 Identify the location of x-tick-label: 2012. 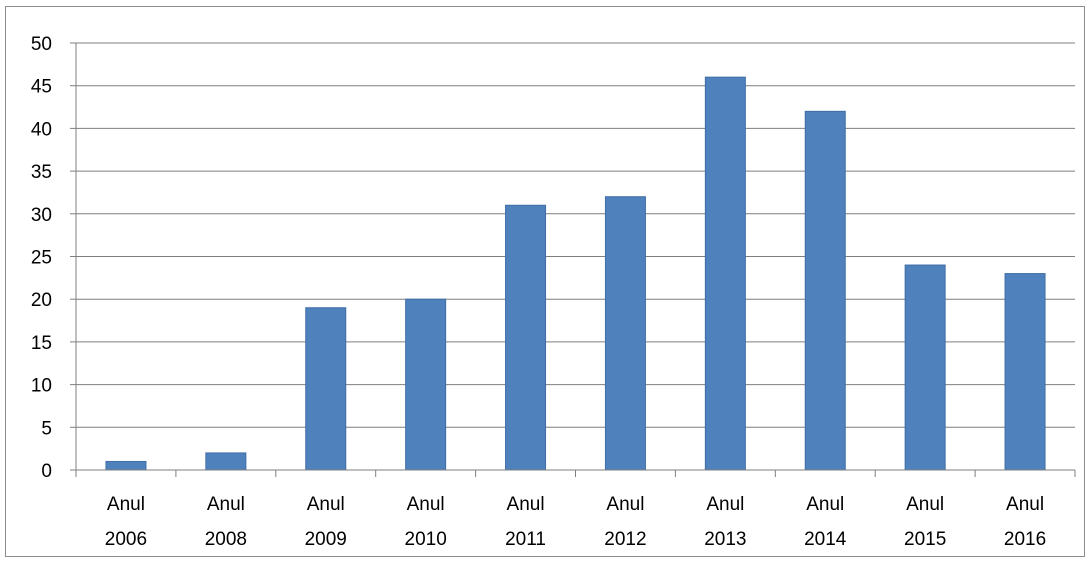
(625, 539).